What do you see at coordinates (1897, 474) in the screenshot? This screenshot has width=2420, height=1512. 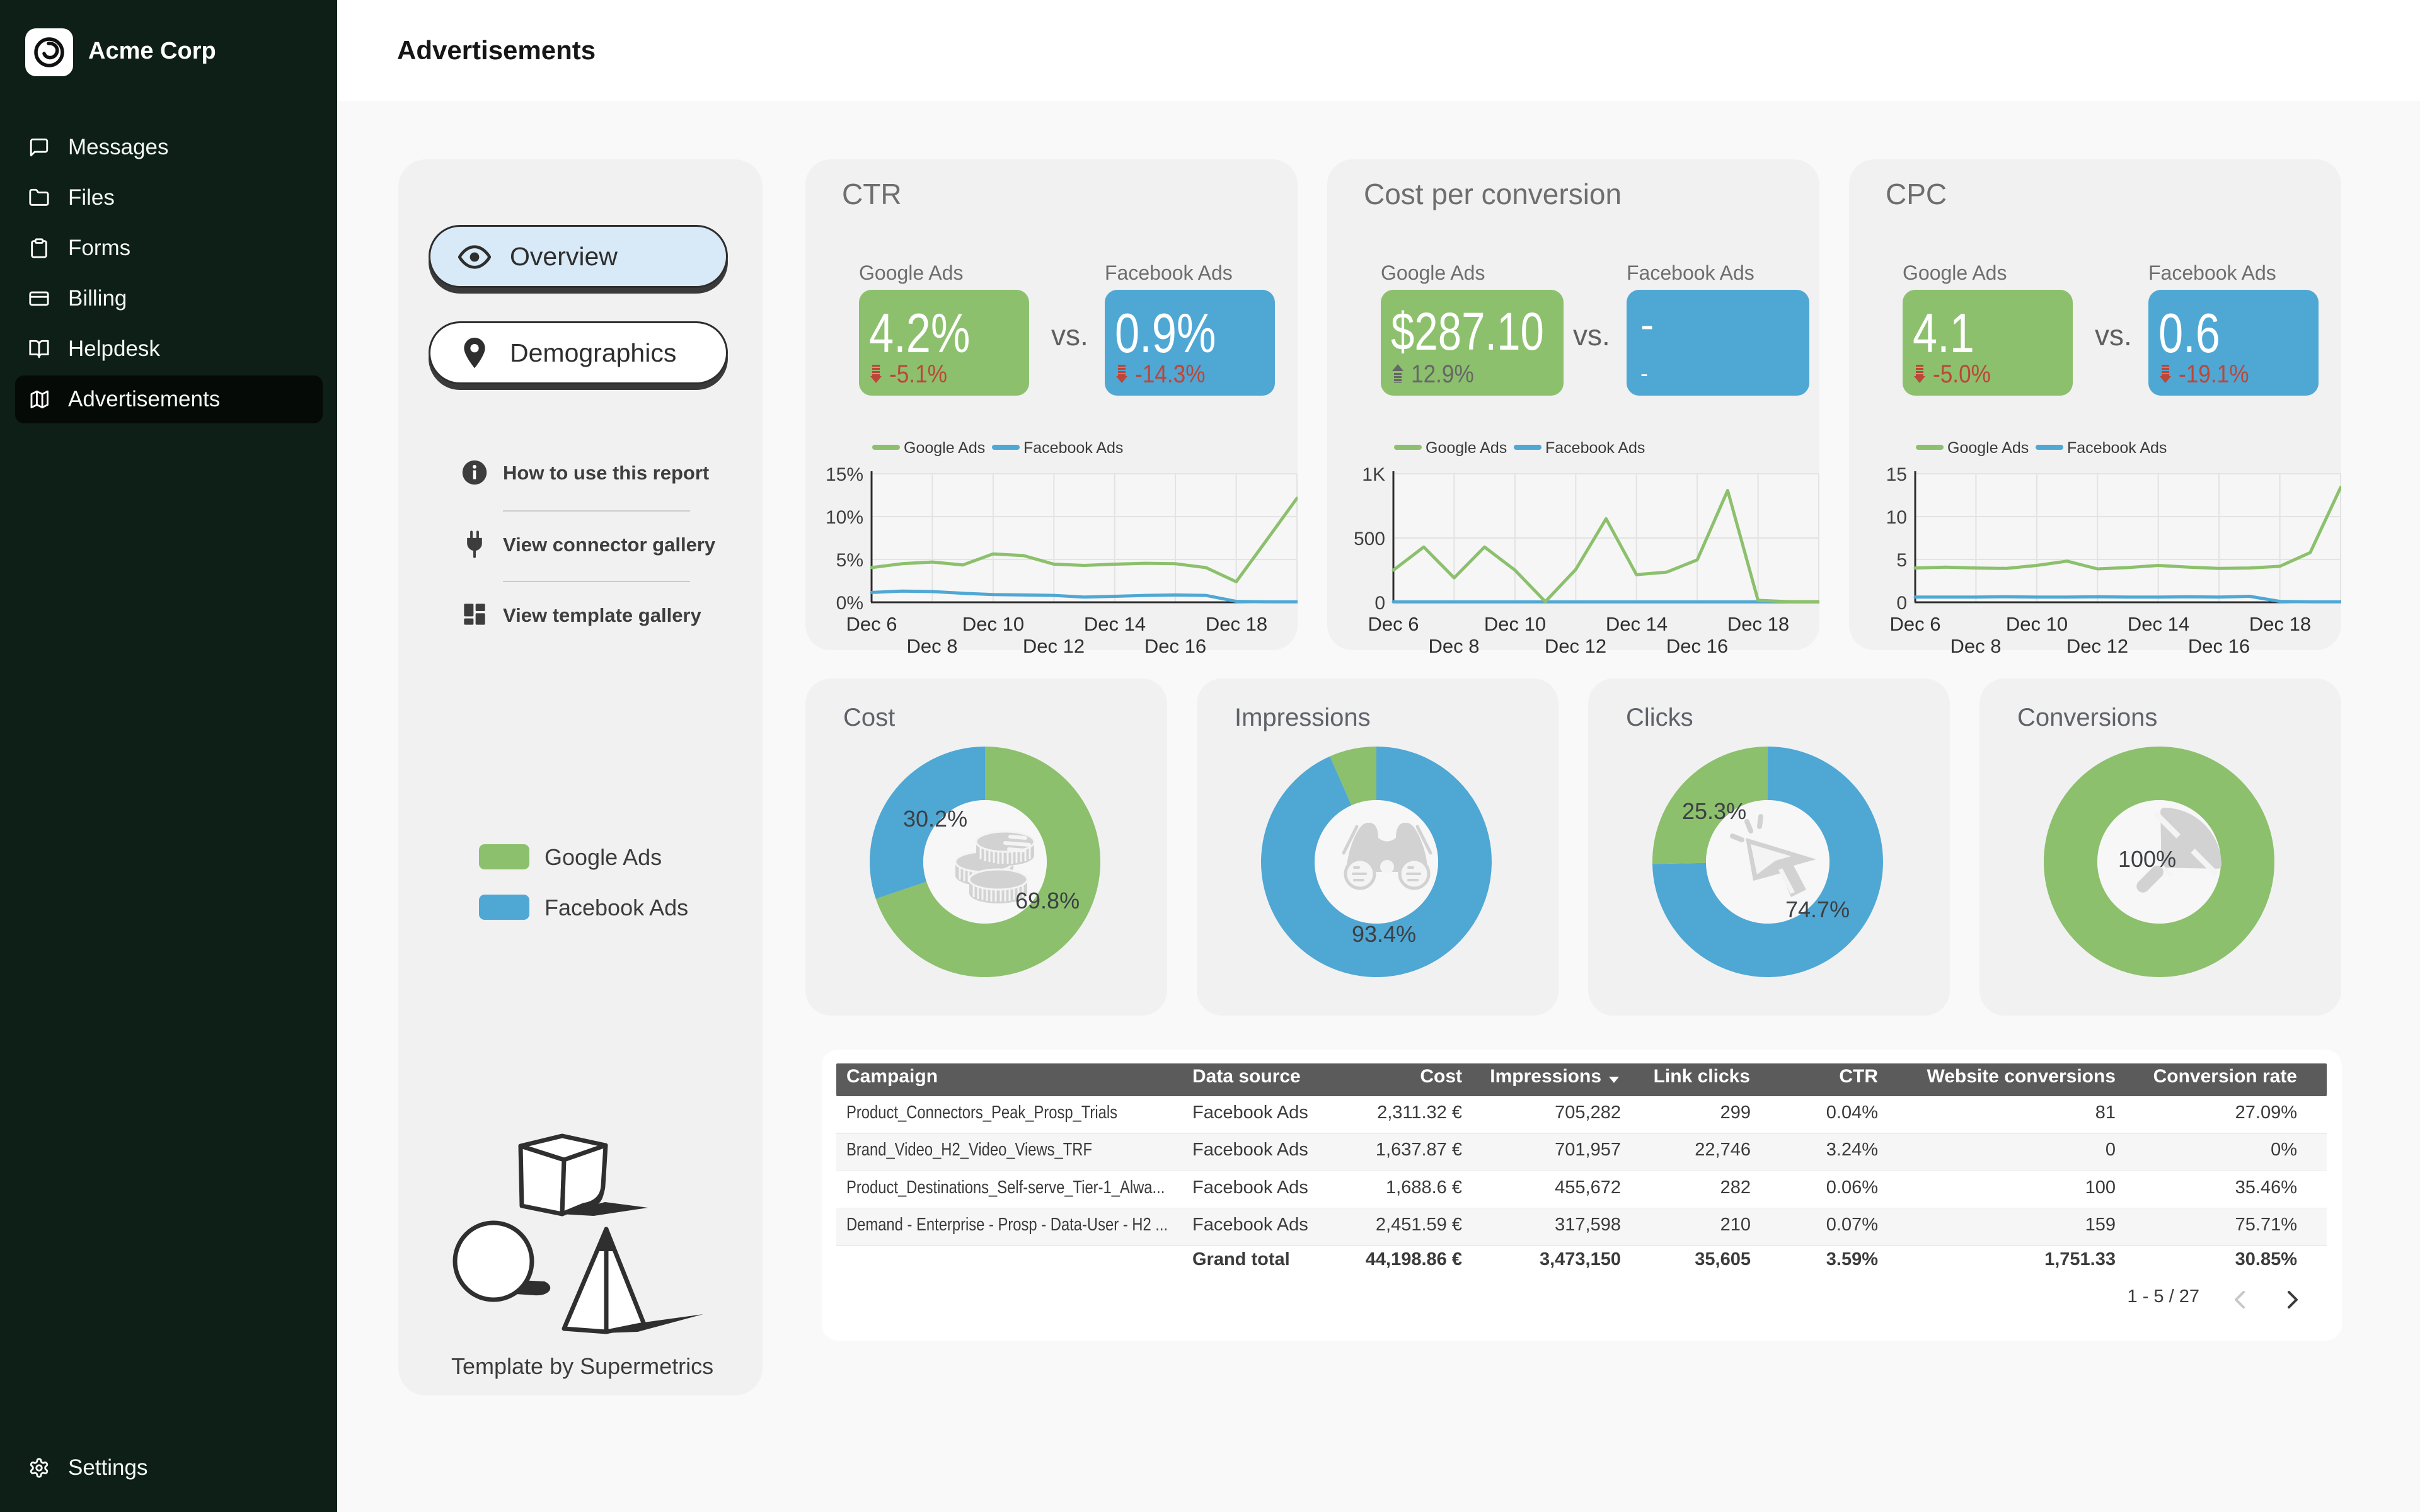 I see `svg-text: 15` at bounding box center [1897, 474].